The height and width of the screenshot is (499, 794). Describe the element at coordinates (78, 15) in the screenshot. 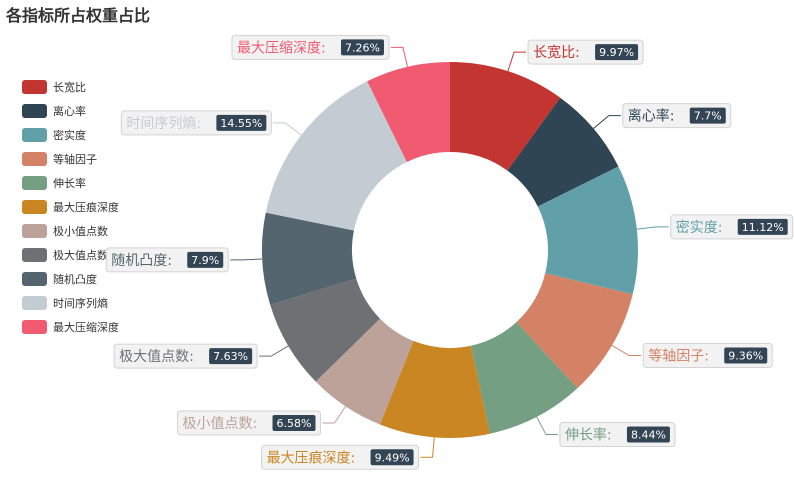

I see `chart-title: 各指标所占权重占比` at that location.